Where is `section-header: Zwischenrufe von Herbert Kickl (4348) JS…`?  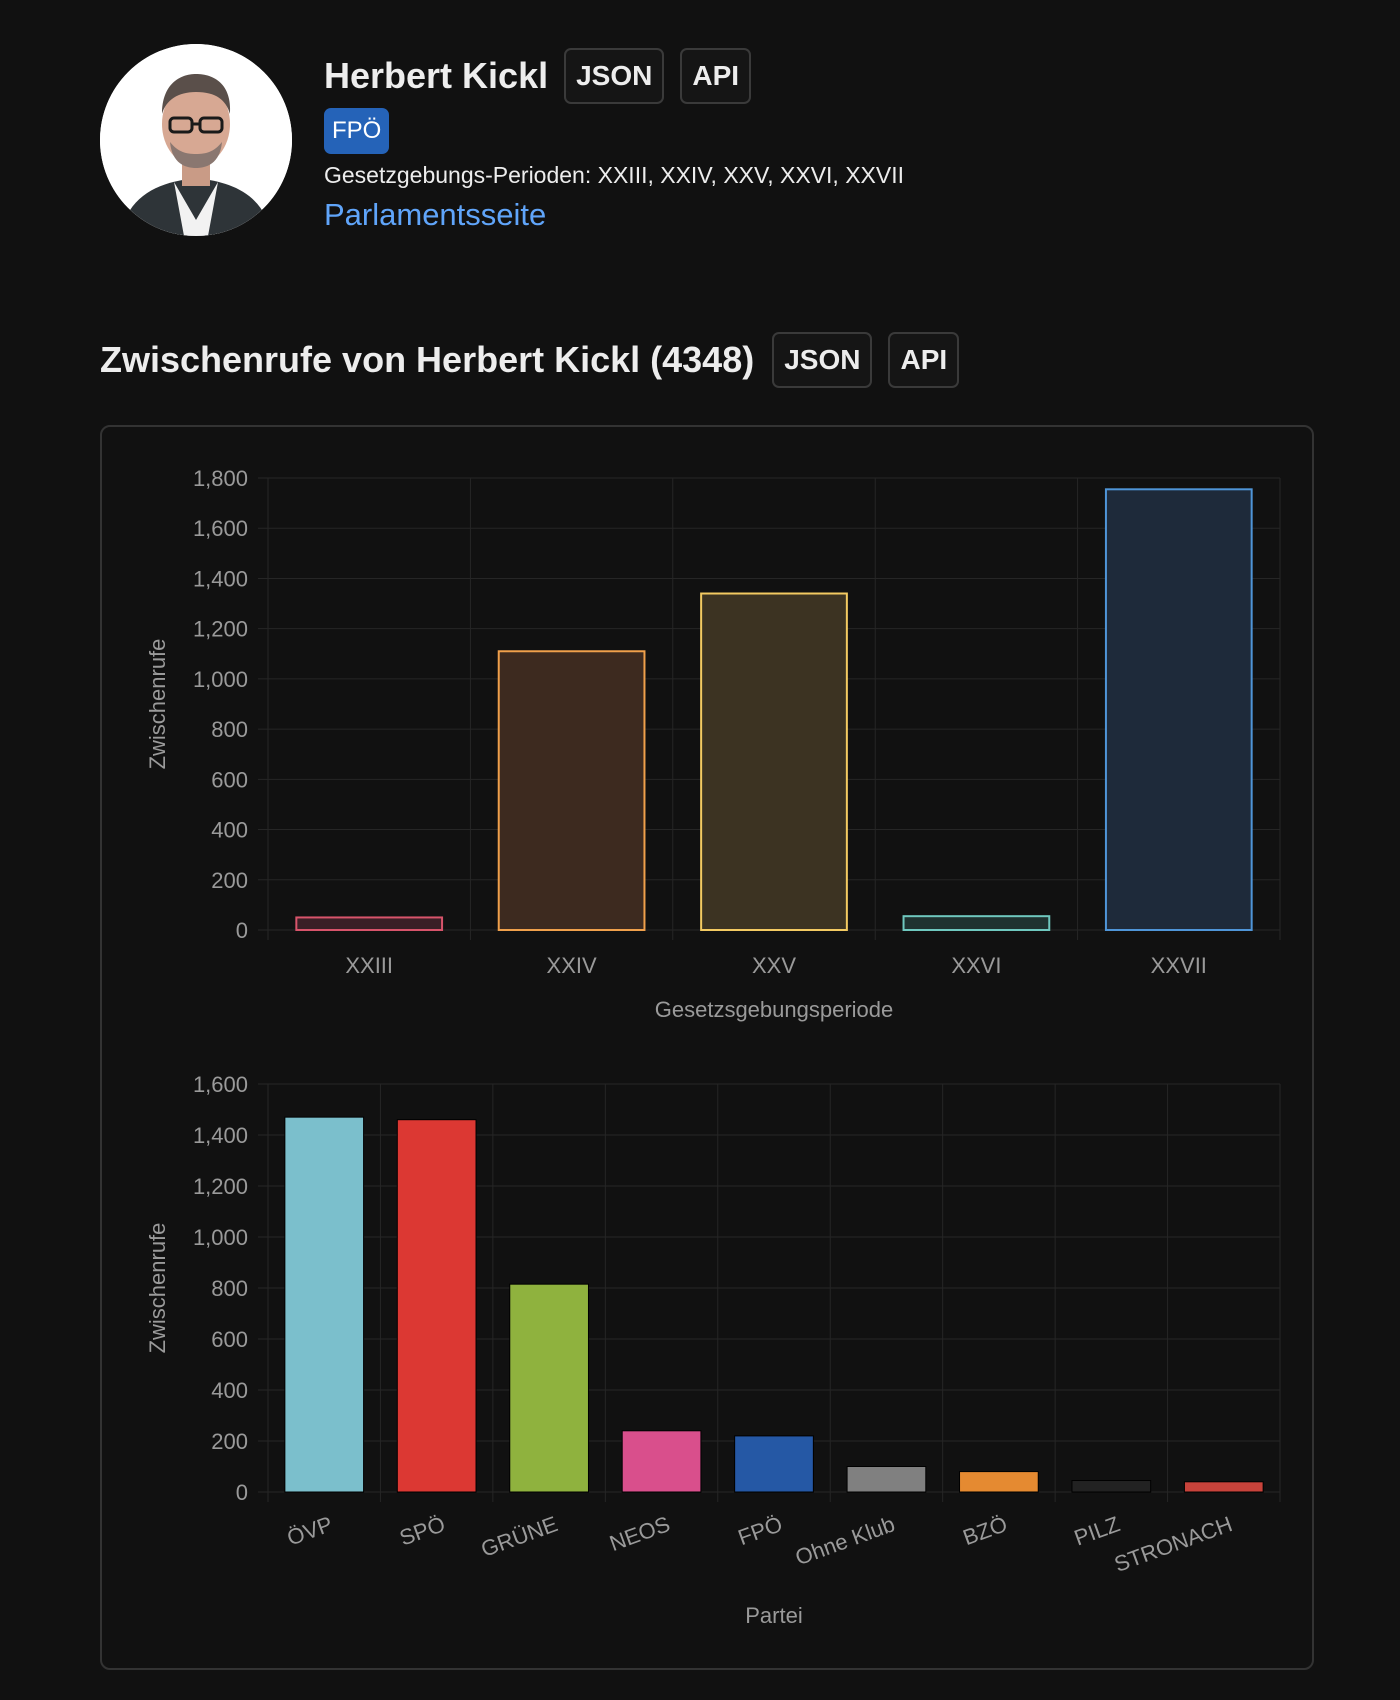
section-header: Zwischenrufe von Herbert Kickl (4348) JS… is located at coordinates (530, 360).